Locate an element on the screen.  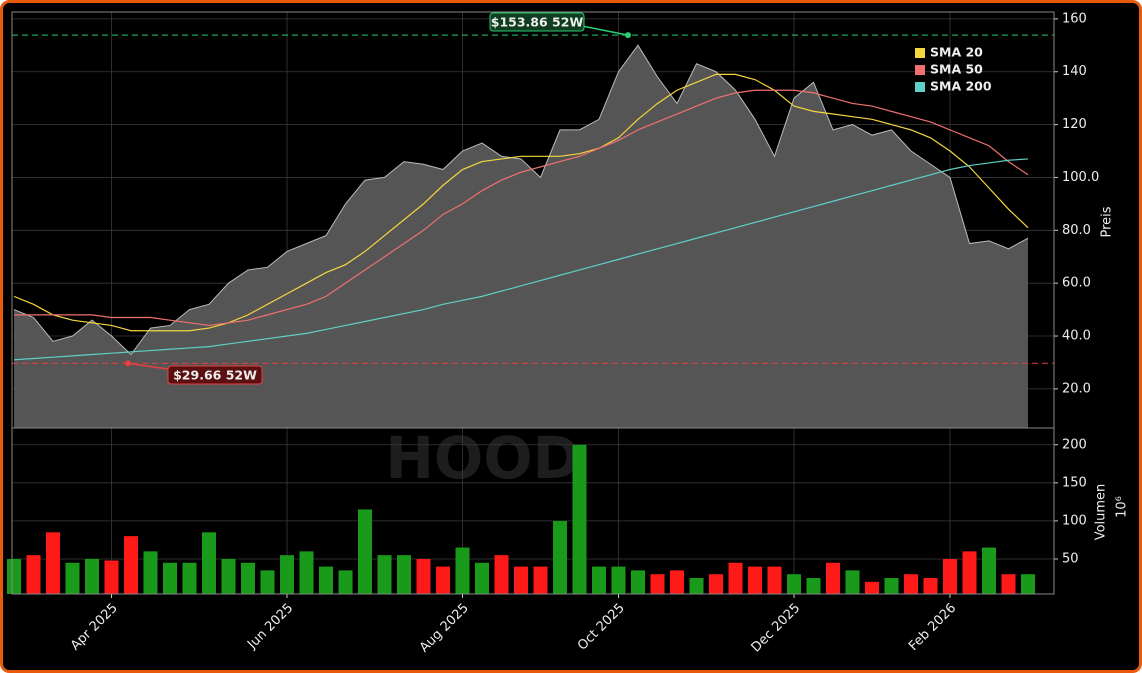
y-tick-label: 150 is located at coordinates (1074, 482).